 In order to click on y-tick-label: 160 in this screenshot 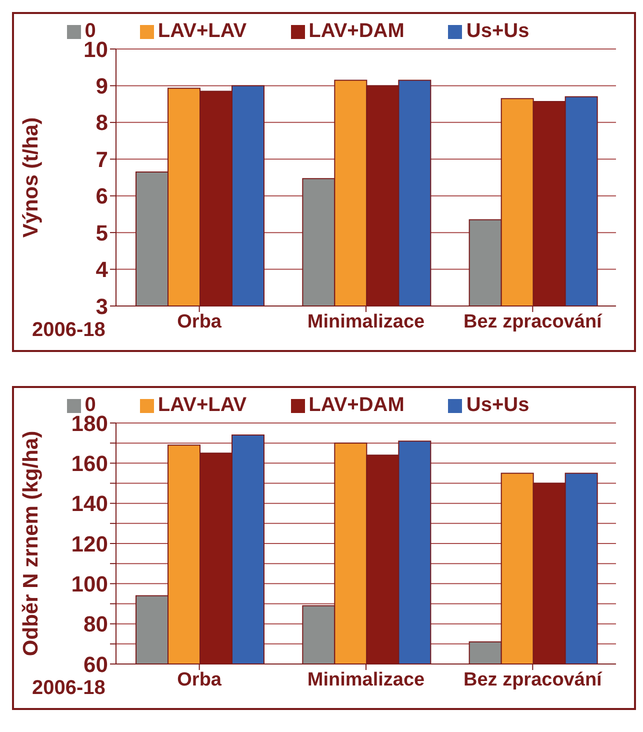, I will do `click(89, 463)`.